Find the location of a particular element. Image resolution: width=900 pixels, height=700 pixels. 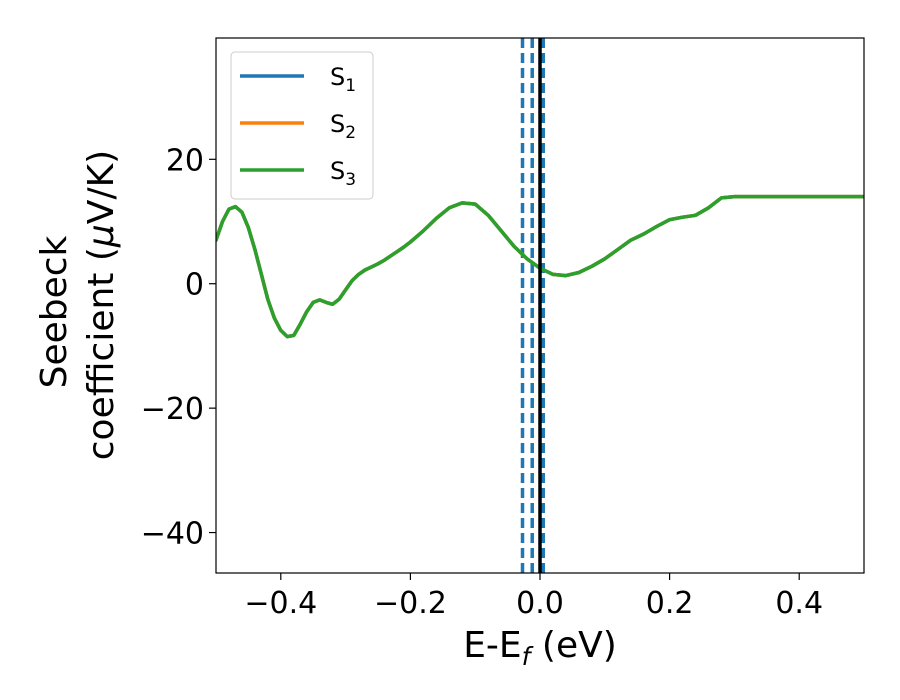

legend-box is located at coordinates (302, 125).